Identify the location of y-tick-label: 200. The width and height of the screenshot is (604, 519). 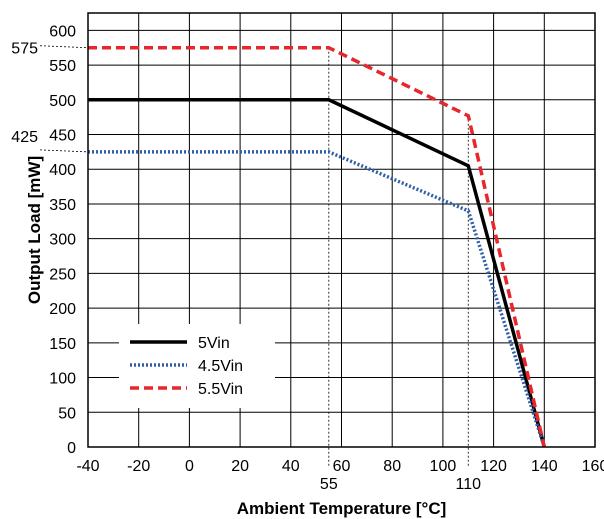
(62, 309).